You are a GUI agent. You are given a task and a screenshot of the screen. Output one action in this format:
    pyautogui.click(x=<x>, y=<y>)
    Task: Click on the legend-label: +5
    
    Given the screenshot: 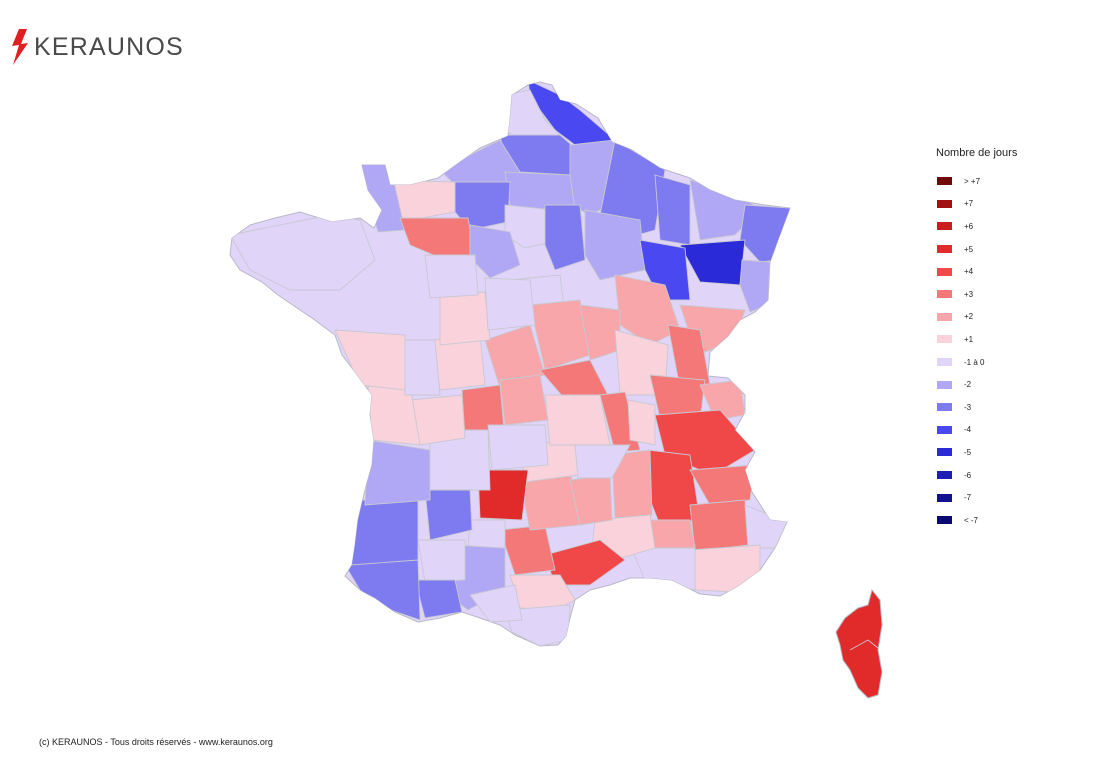 What is the action you would take?
    pyautogui.click(x=969, y=249)
    